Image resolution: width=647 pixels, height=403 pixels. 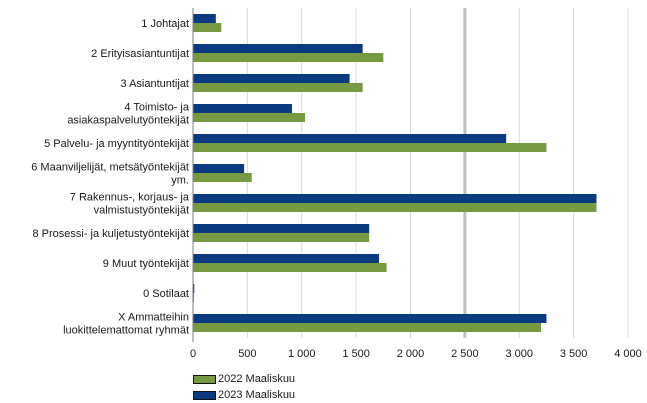 What do you see at coordinates (128, 121) in the screenshot?
I see `category-label-line: asiakaspalvelutyöntekijät` at bounding box center [128, 121].